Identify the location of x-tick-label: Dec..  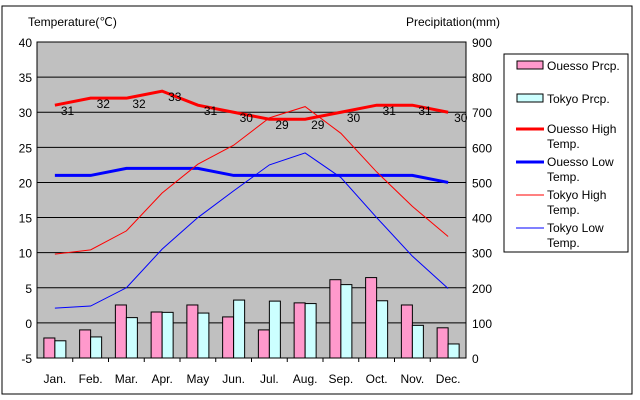
(448, 379).